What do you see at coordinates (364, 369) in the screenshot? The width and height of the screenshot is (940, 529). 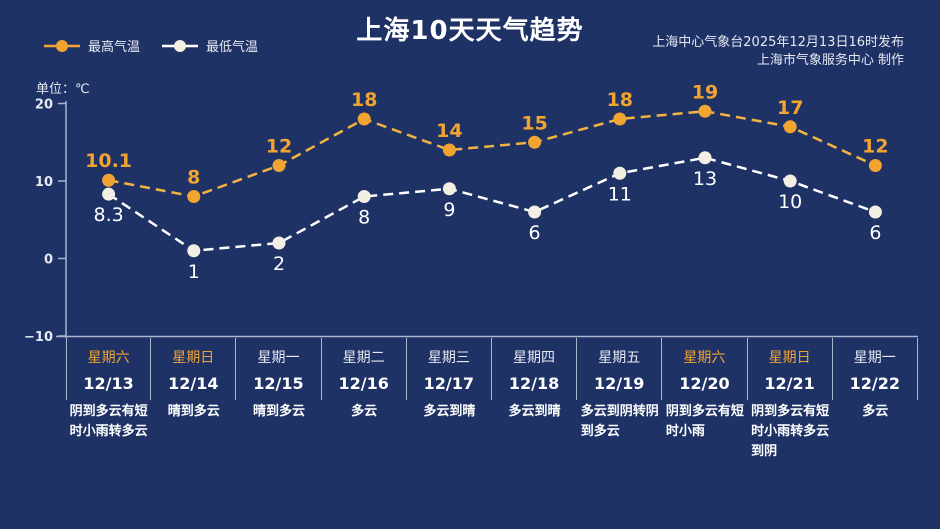 I see `day-header-cell: 星期二 12/16` at bounding box center [364, 369].